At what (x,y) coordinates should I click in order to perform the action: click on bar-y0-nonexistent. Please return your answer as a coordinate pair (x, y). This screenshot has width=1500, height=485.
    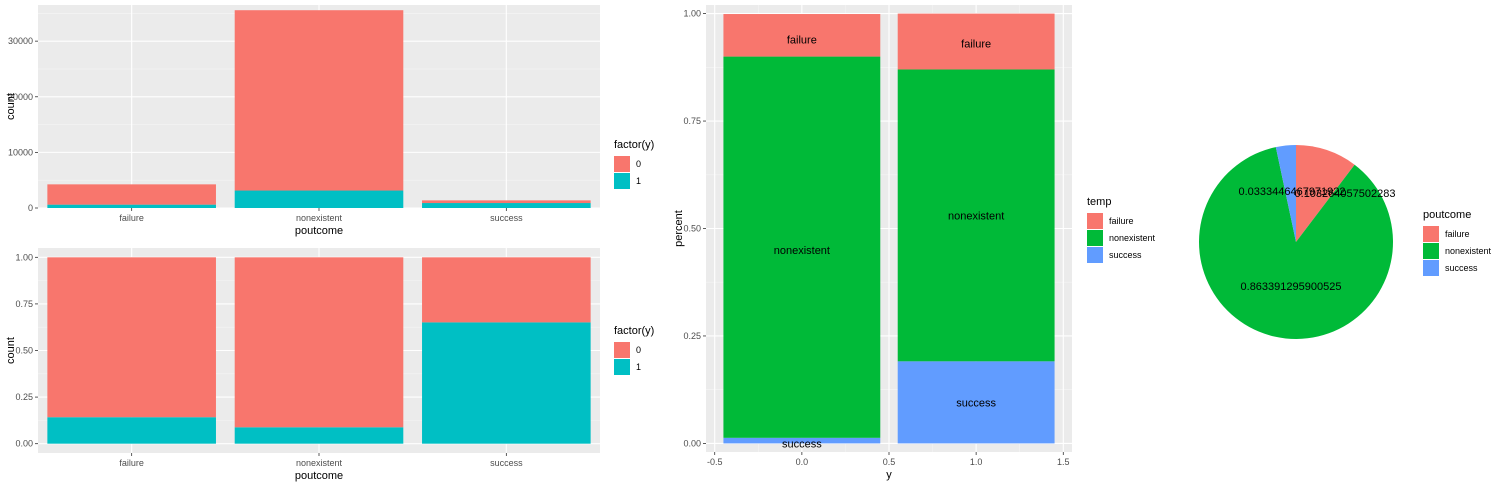
    Looking at the image, I should click on (802, 247).